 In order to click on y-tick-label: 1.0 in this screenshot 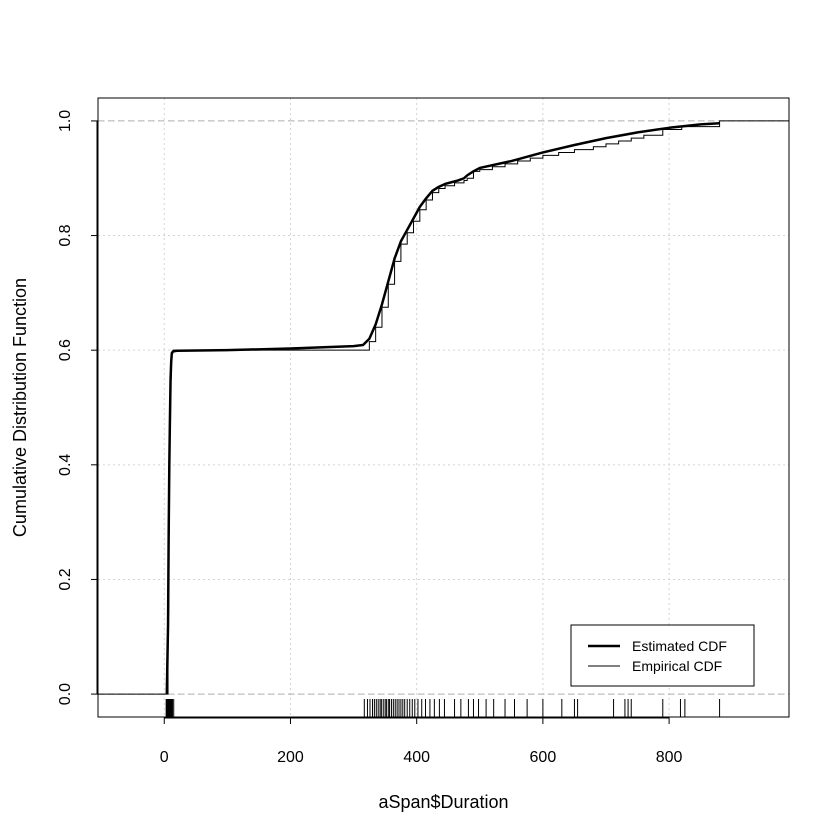, I will do `click(65, 121)`.